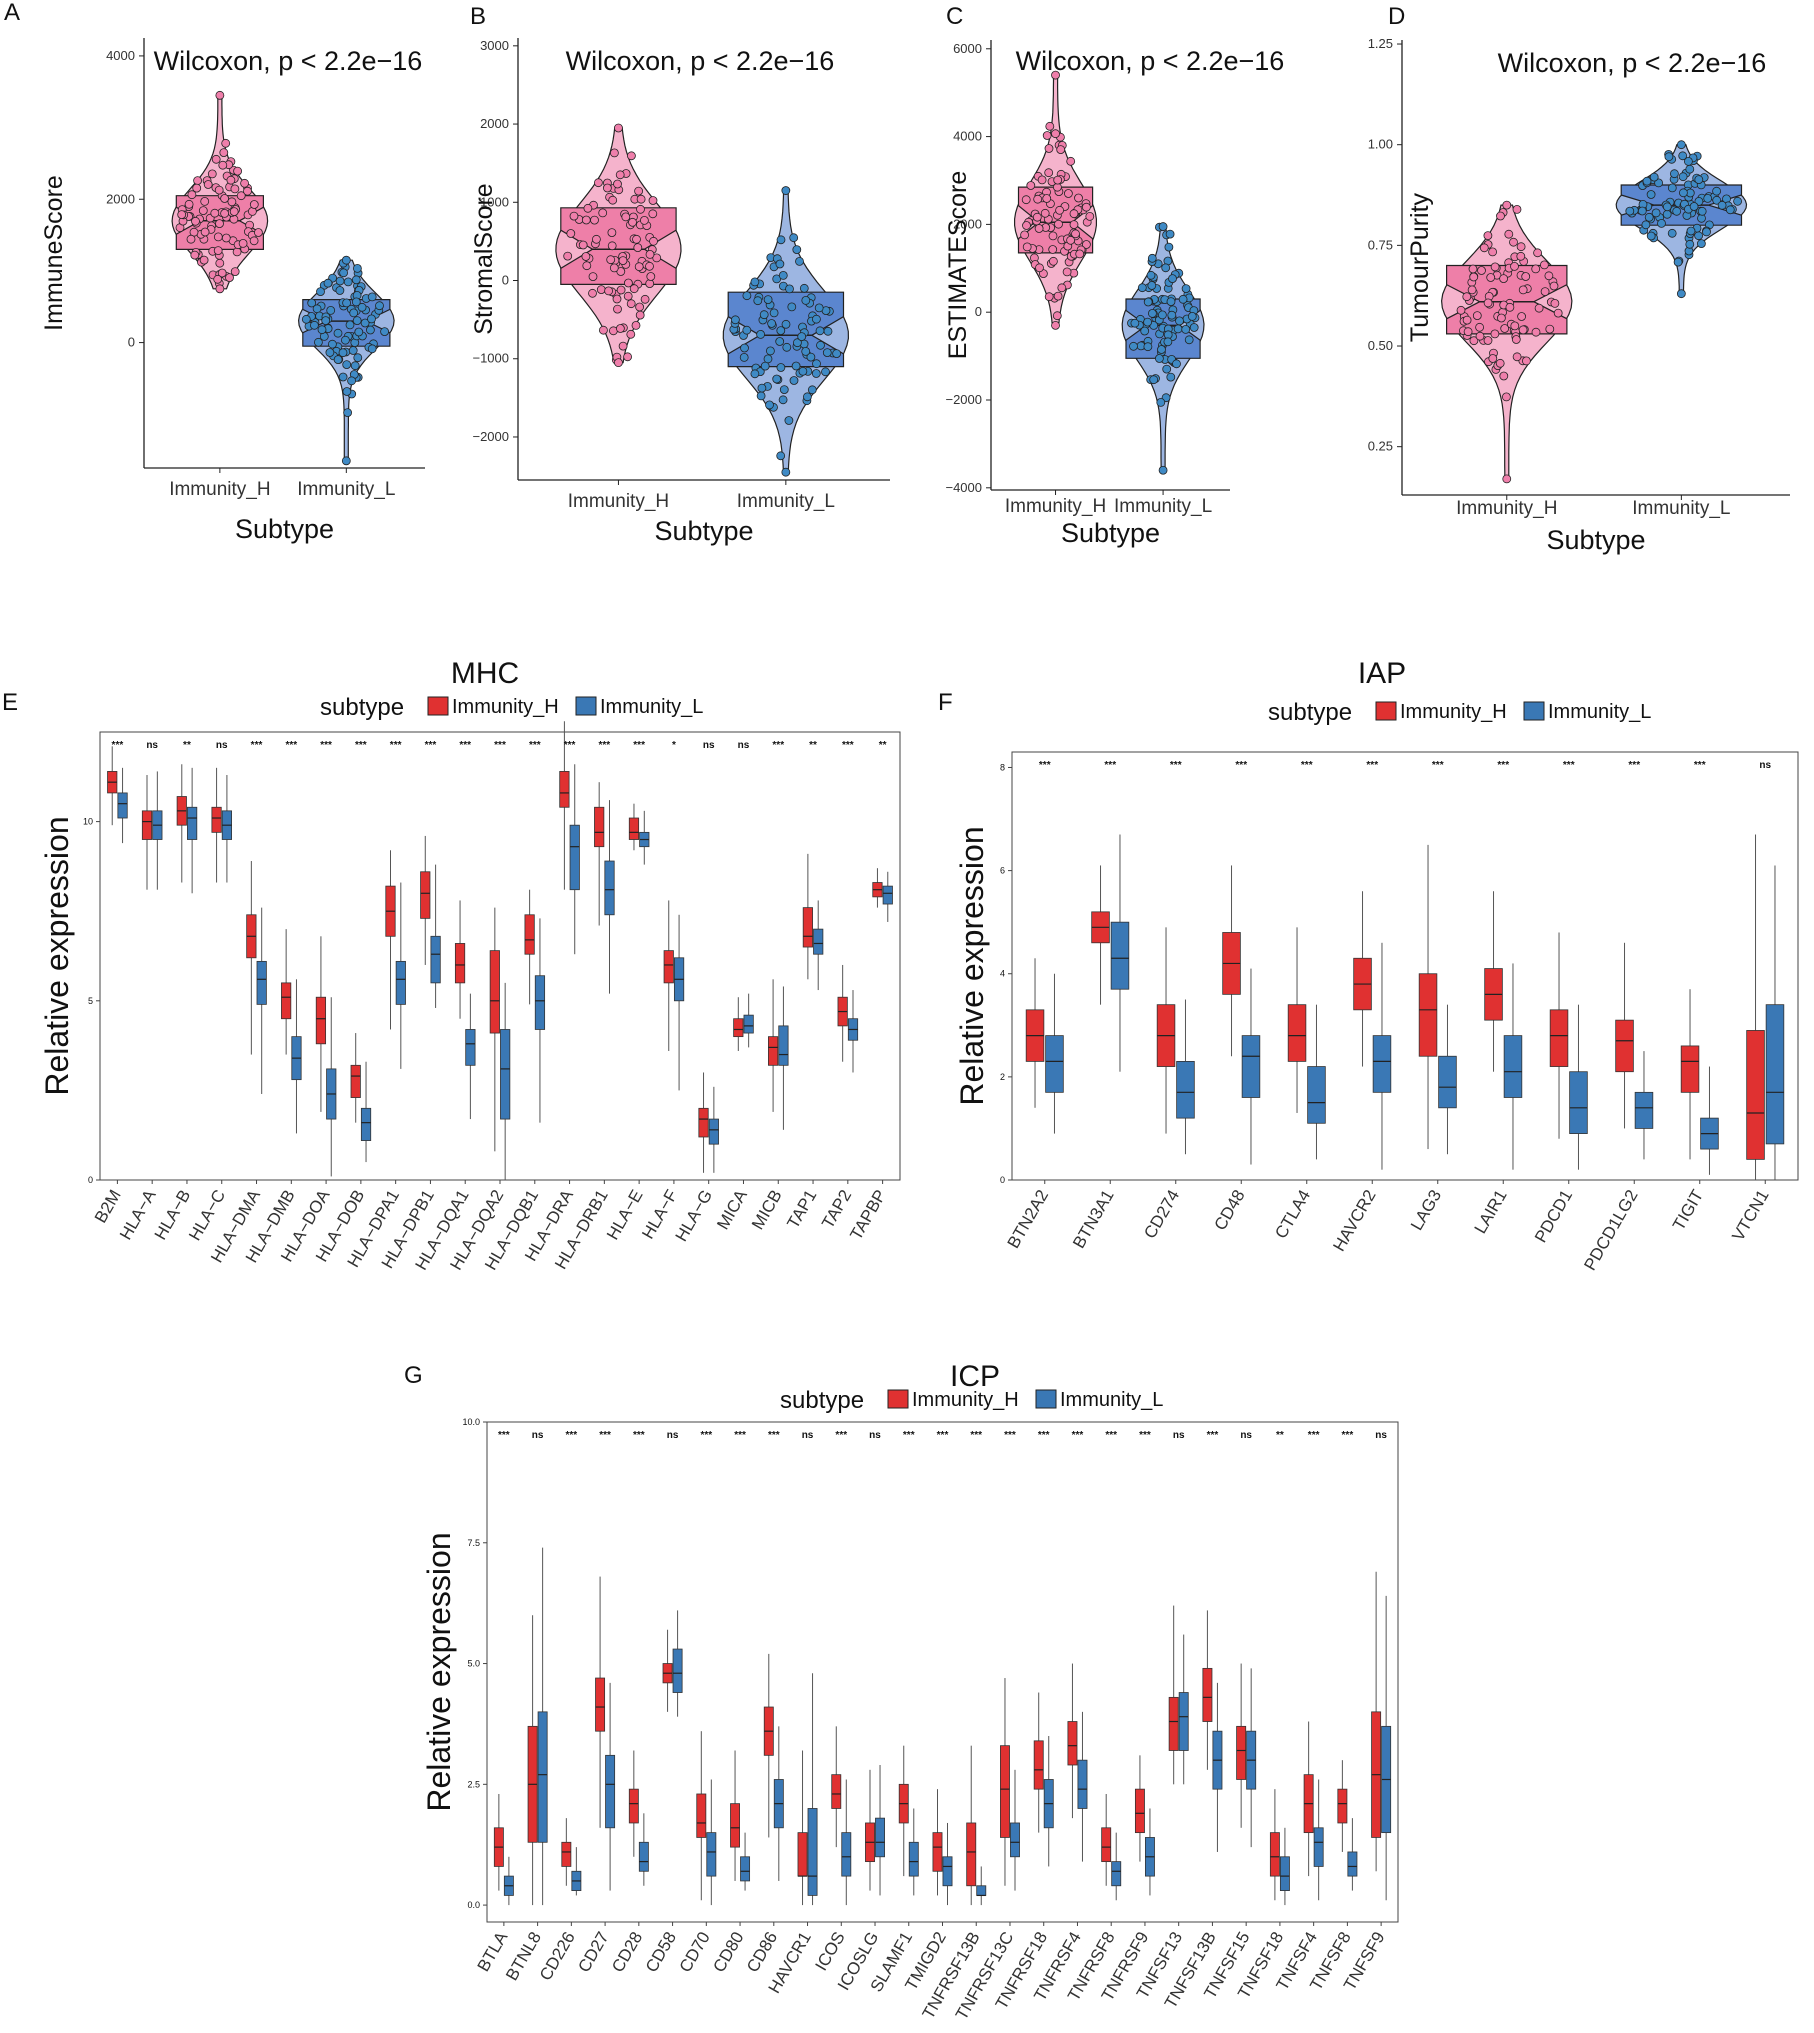  Describe the element at coordinates (1292, 1214) in the screenshot. I see `gene-label: CTLA4` at that location.